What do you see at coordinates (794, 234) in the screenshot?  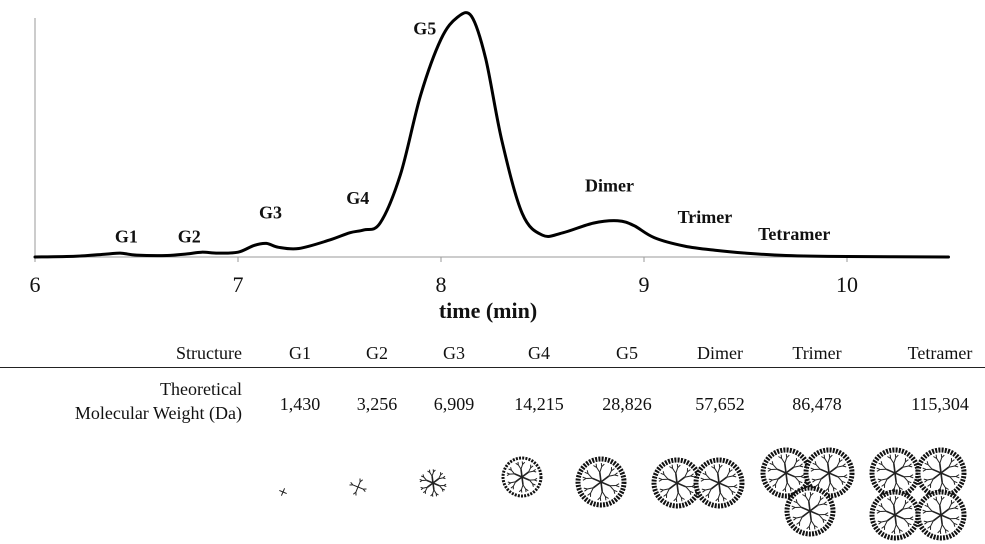 I see `peak-label-tetramer: Tetramer` at bounding box center [794, 234].